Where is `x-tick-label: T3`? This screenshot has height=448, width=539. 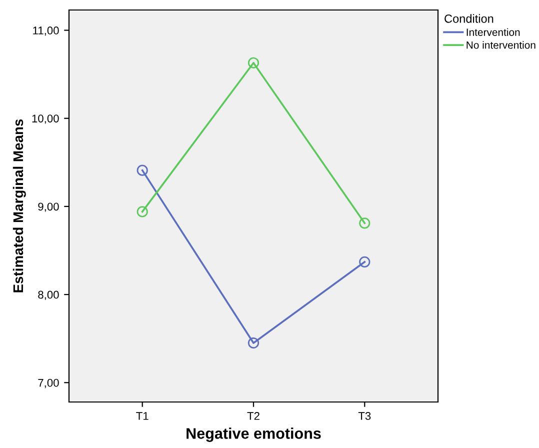
x-tick-label: T3 is located at coordinates (364, 416).